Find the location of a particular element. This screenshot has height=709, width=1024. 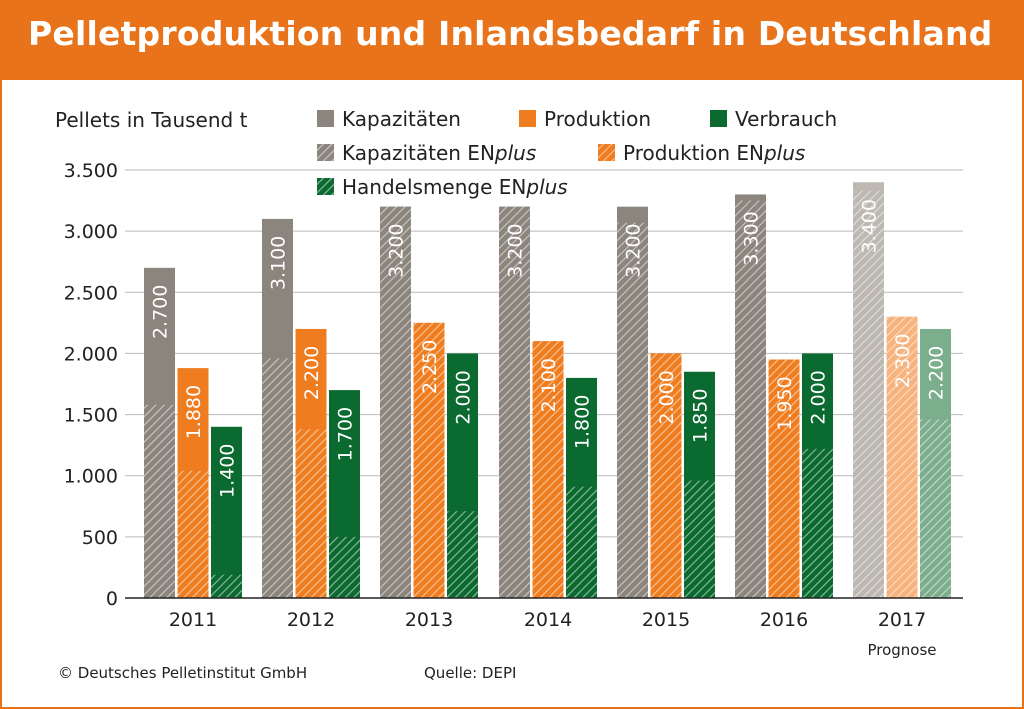

bar-enplus-2-2014 is located at coordinates (581, 542).